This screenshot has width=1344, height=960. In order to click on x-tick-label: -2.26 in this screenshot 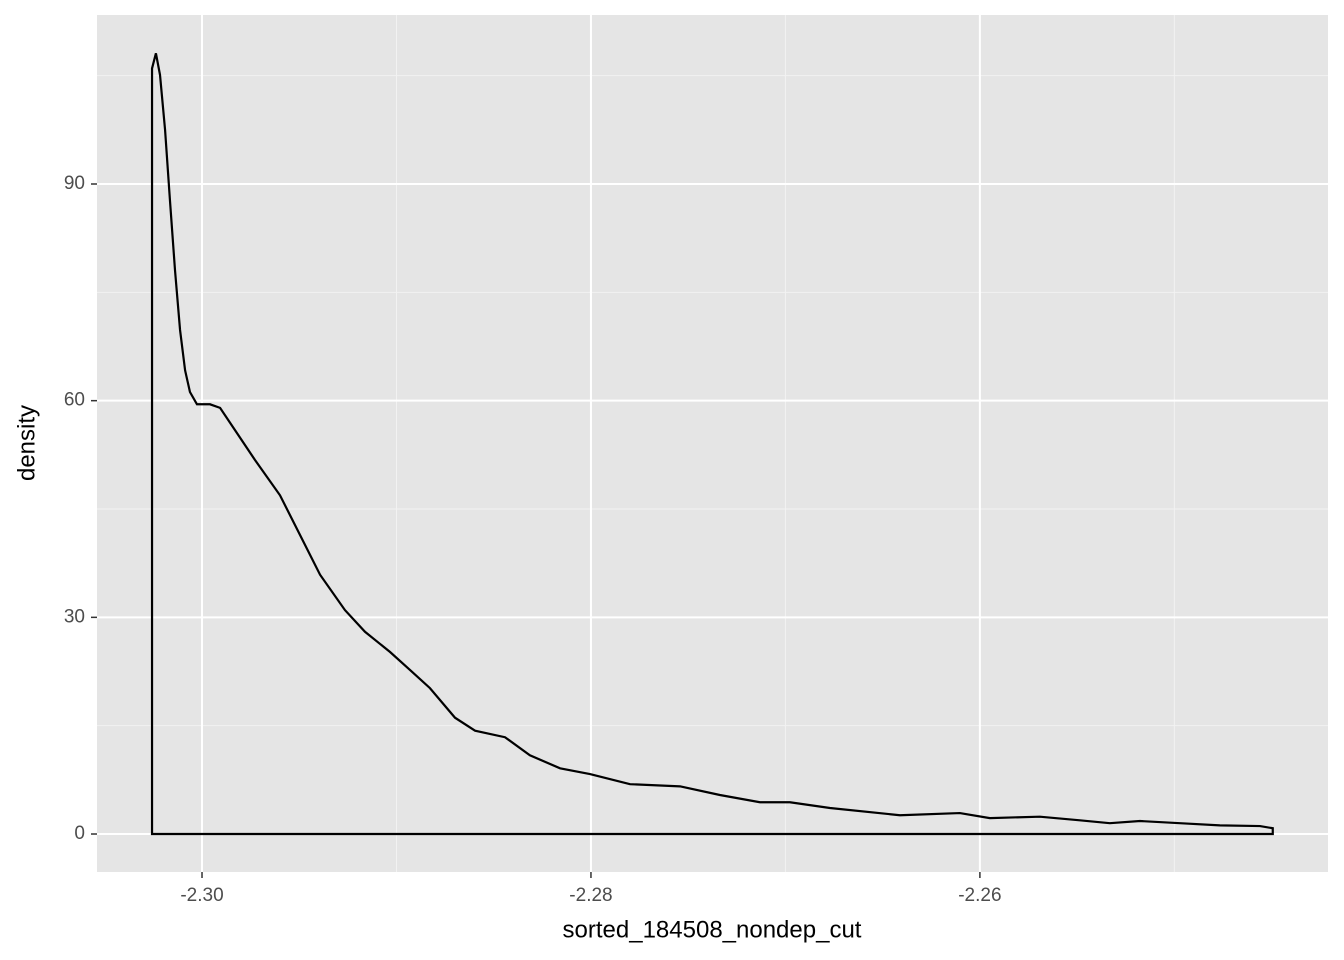, I will do `click(979, 895)`.